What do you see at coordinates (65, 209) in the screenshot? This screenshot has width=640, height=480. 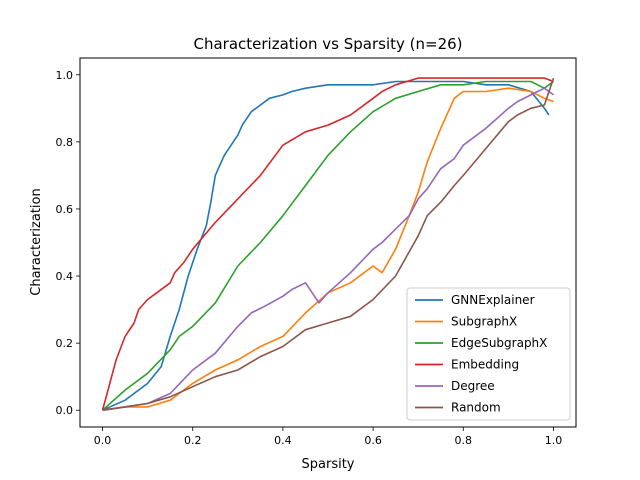 I see `y-tick-label: 0.6` at bounding box center [65, 209].